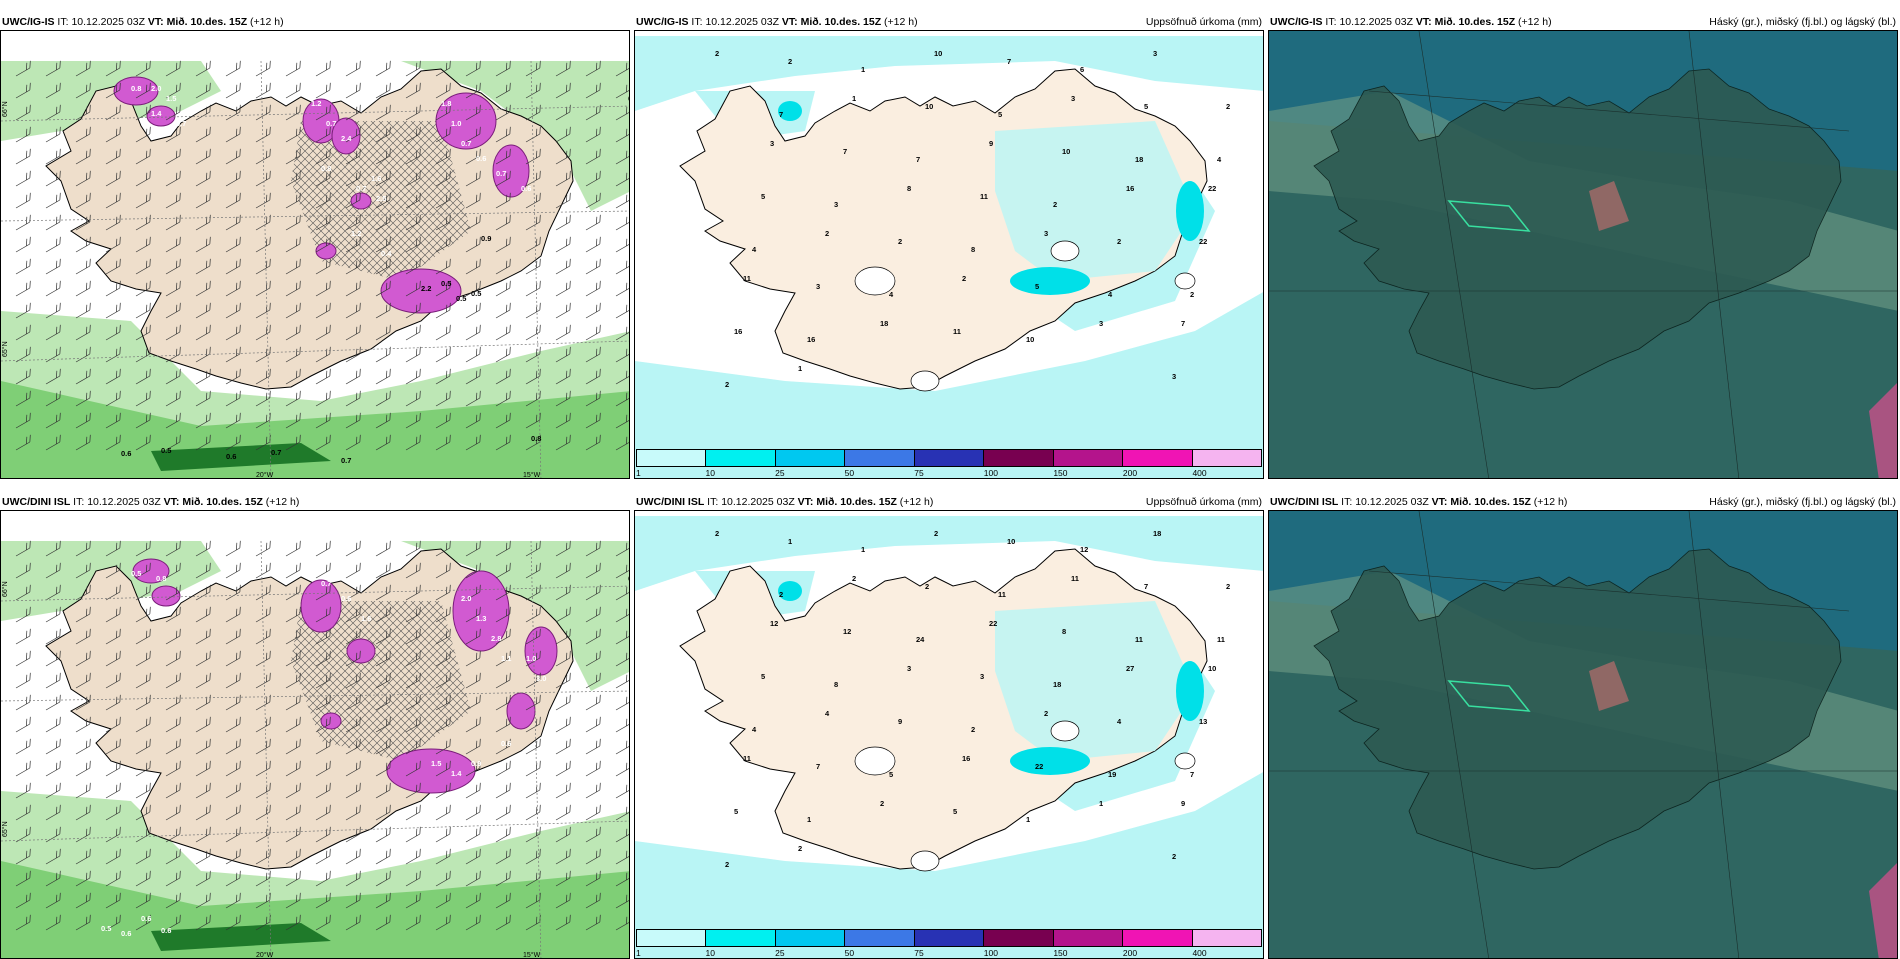 The image size is (1900, 959). I want to click on precip-value: 4, so click(1119, 721).